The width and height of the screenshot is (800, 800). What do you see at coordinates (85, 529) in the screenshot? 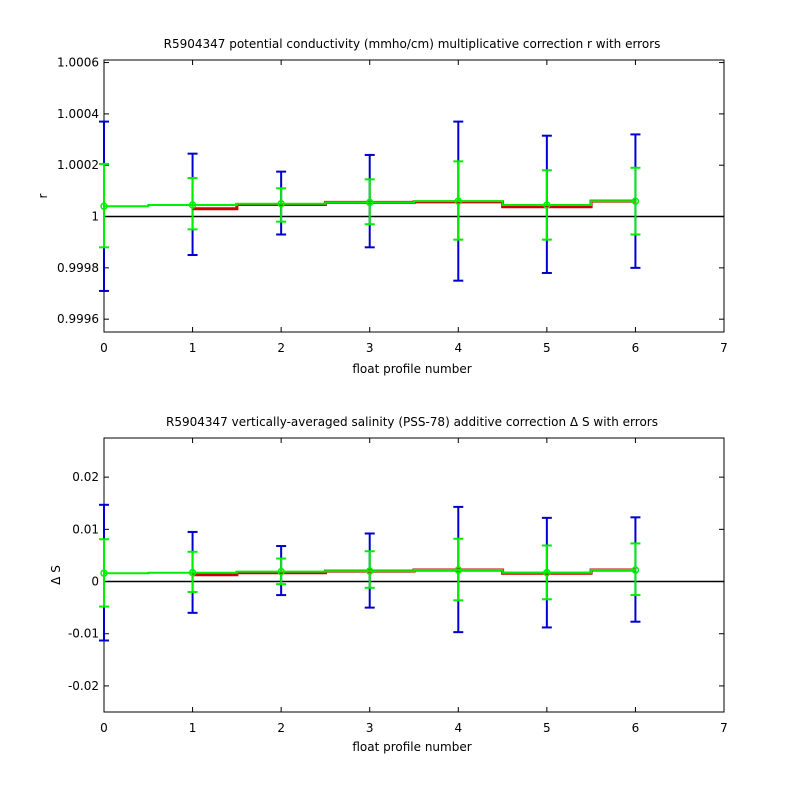
I see `y-tick-label: 0.01` at bounding box center [85, 529].